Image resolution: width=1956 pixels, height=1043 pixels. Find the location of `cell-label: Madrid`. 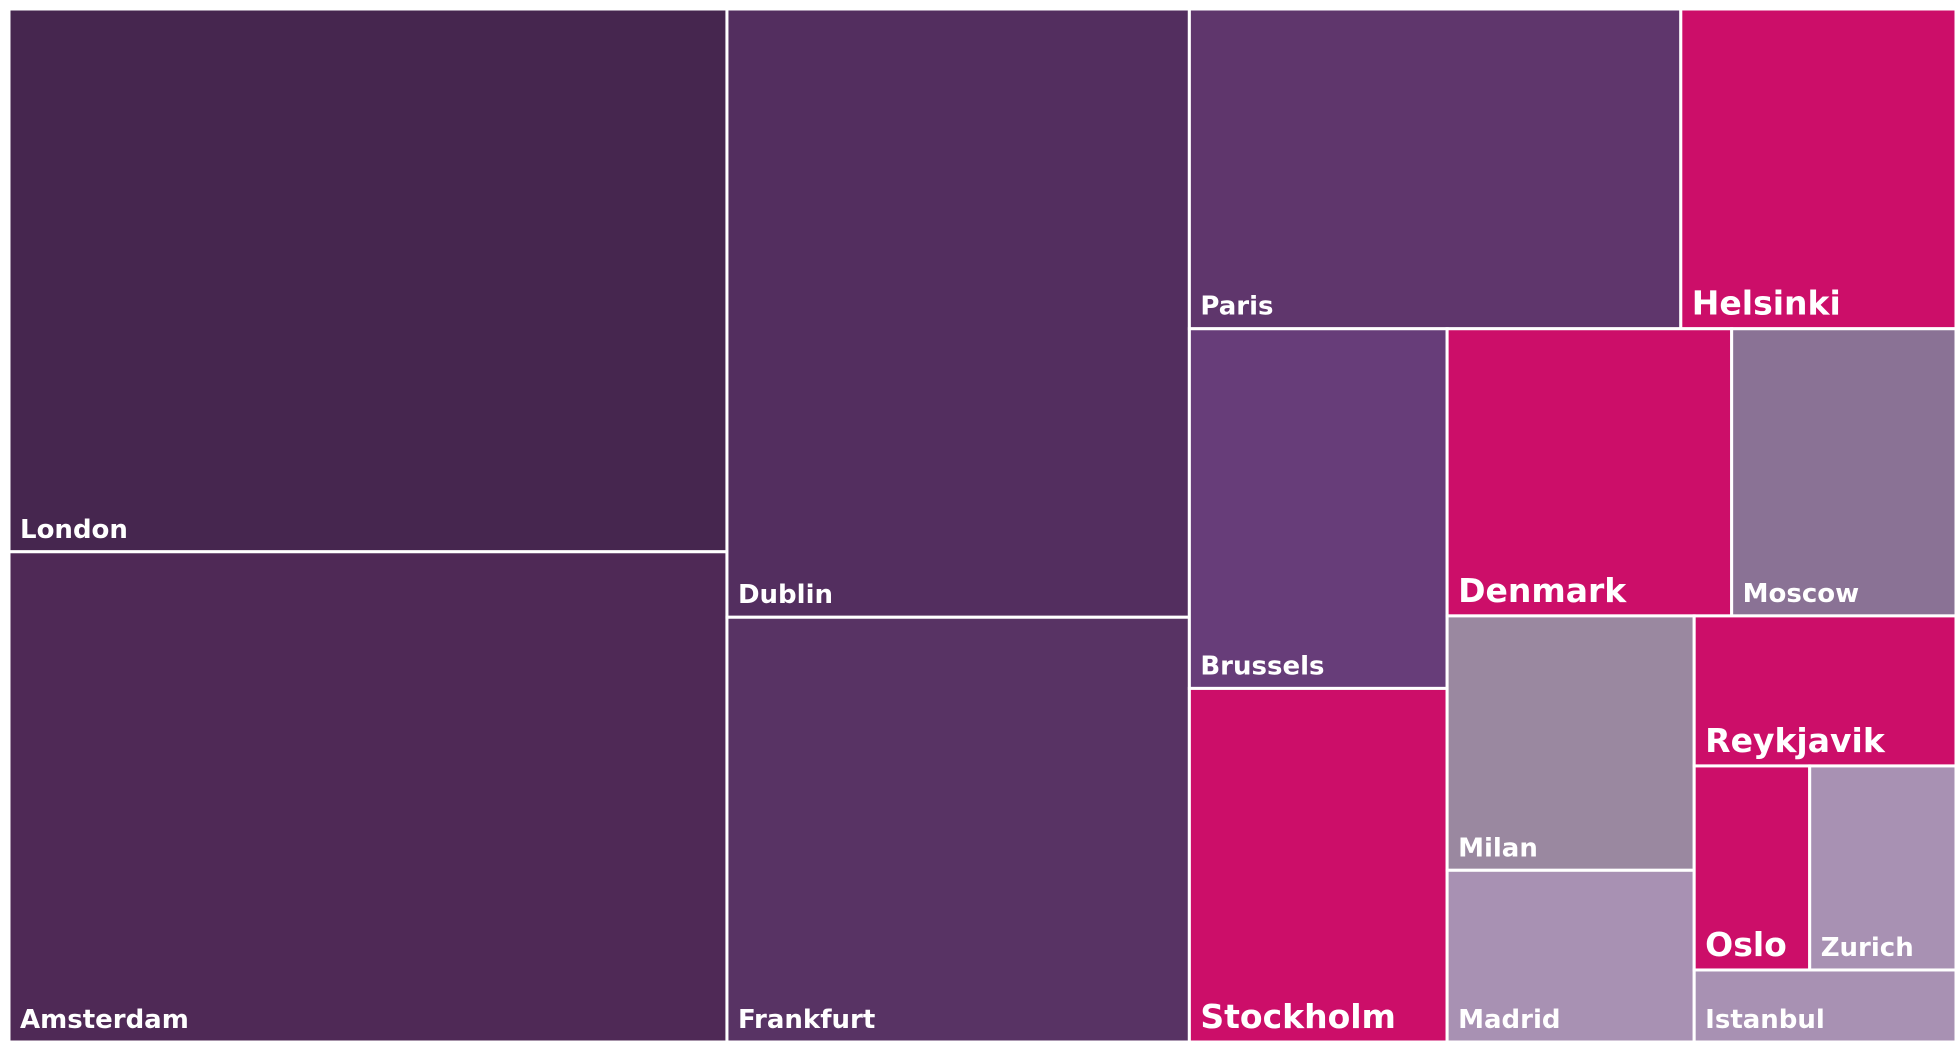

cell-label: Madrid is located at coordinates (1509, 1020).